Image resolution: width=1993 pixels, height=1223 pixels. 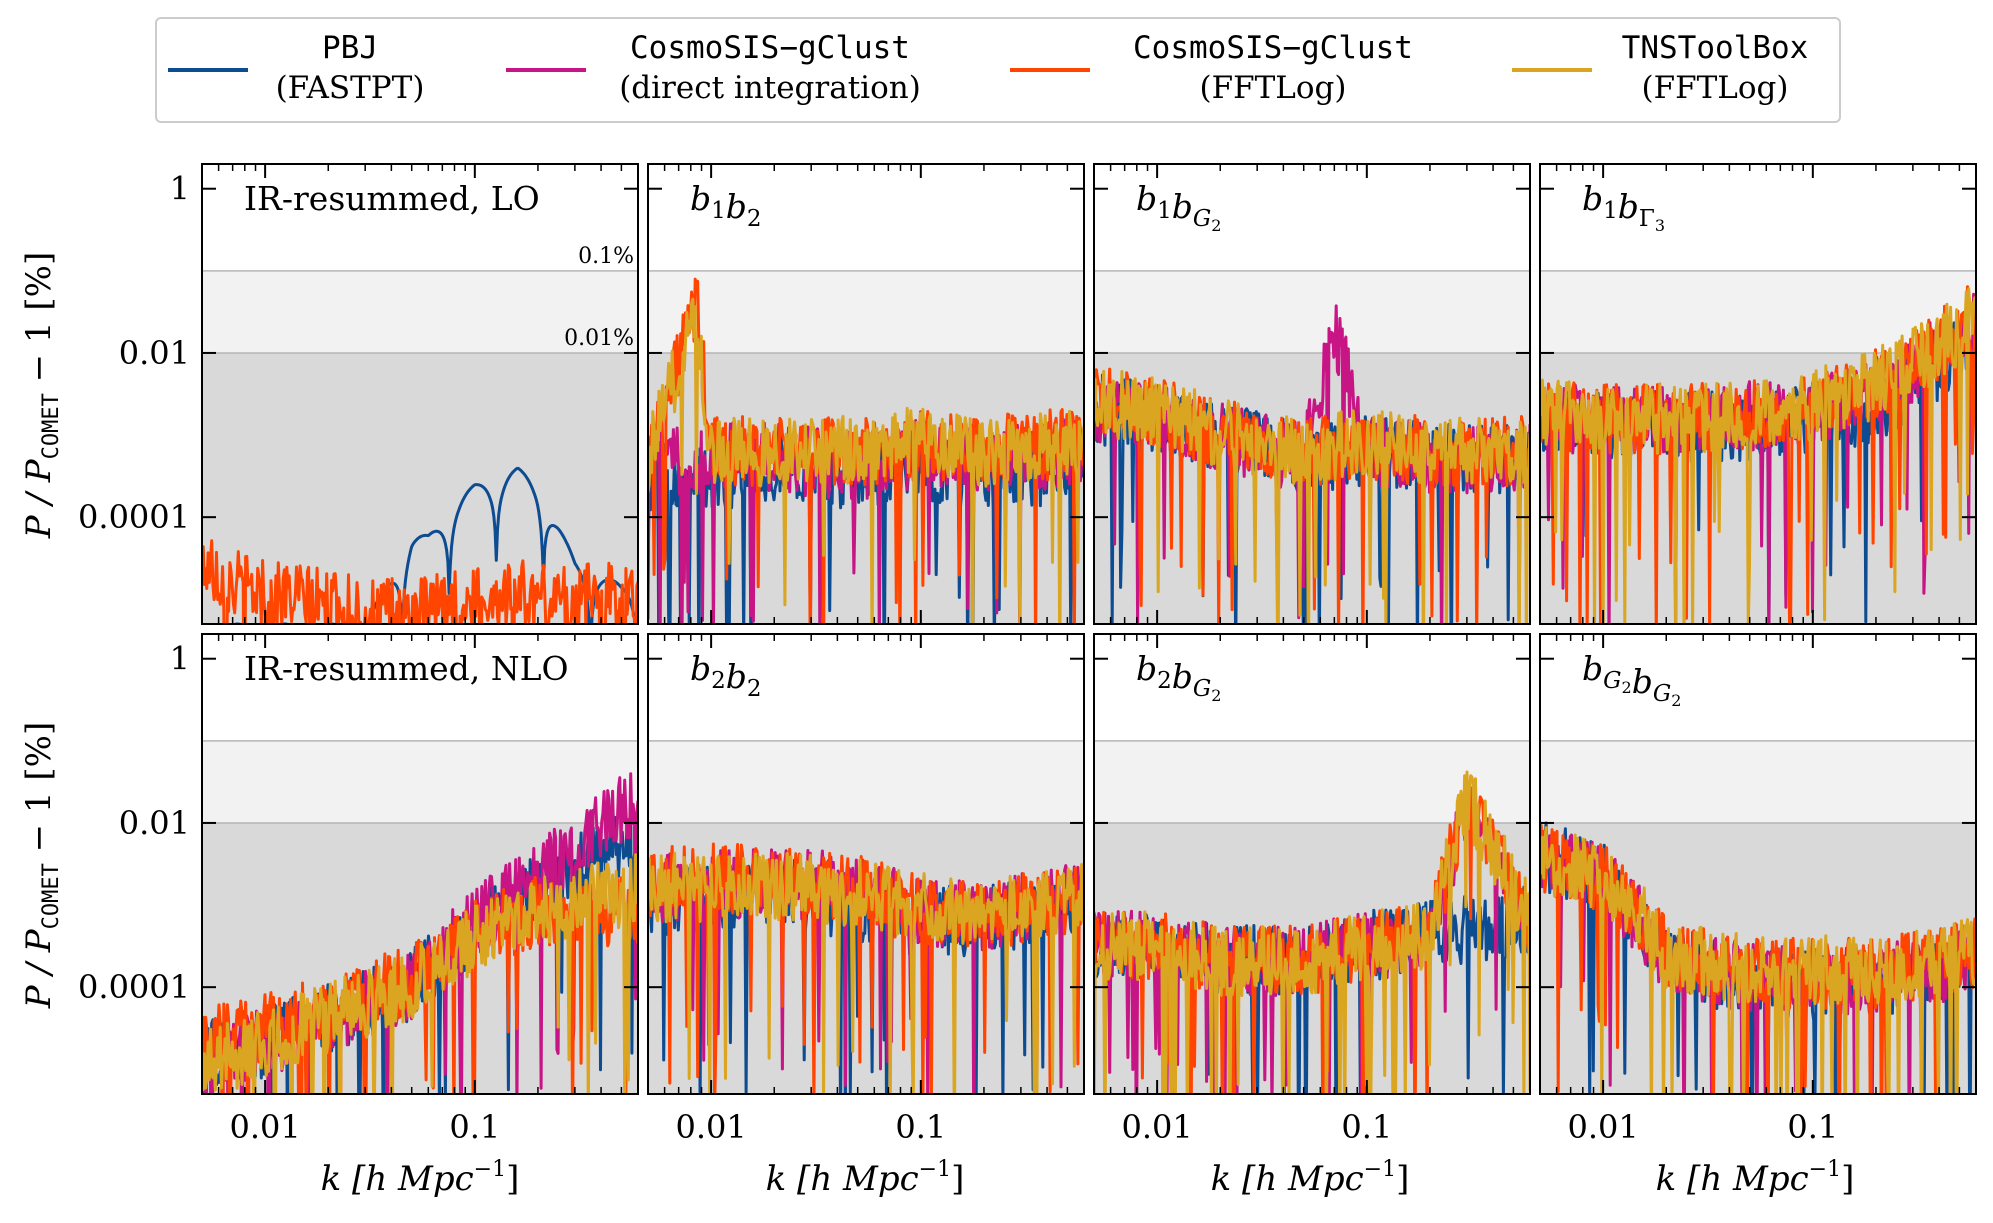 I want to click on panel-r2c2: 0.01 0.1 b2b2, so click(x=866, y=889).